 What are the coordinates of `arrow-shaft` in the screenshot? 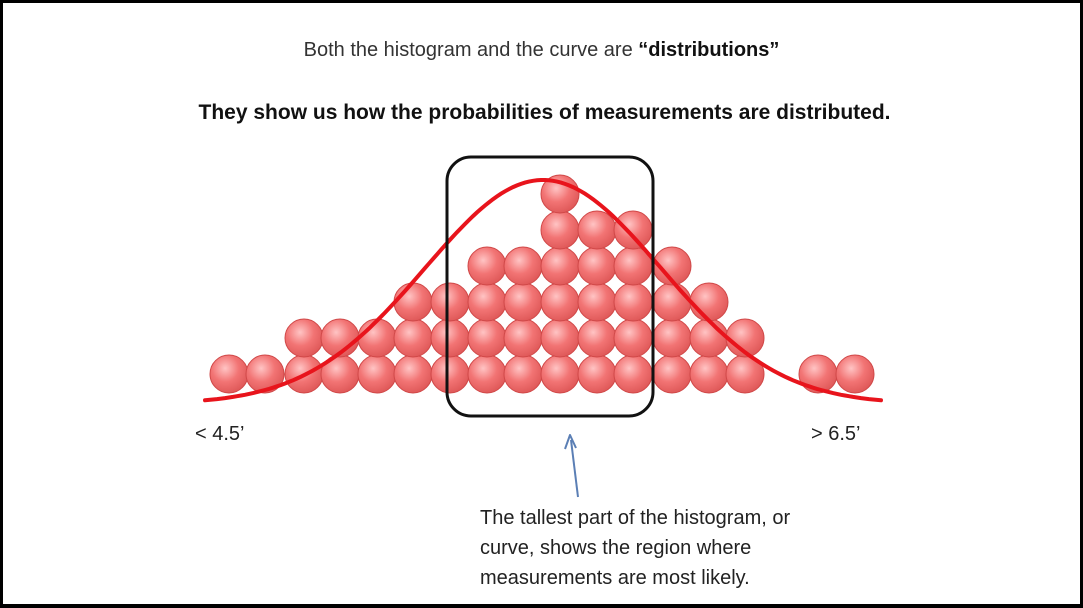 It's located at (574, 468).